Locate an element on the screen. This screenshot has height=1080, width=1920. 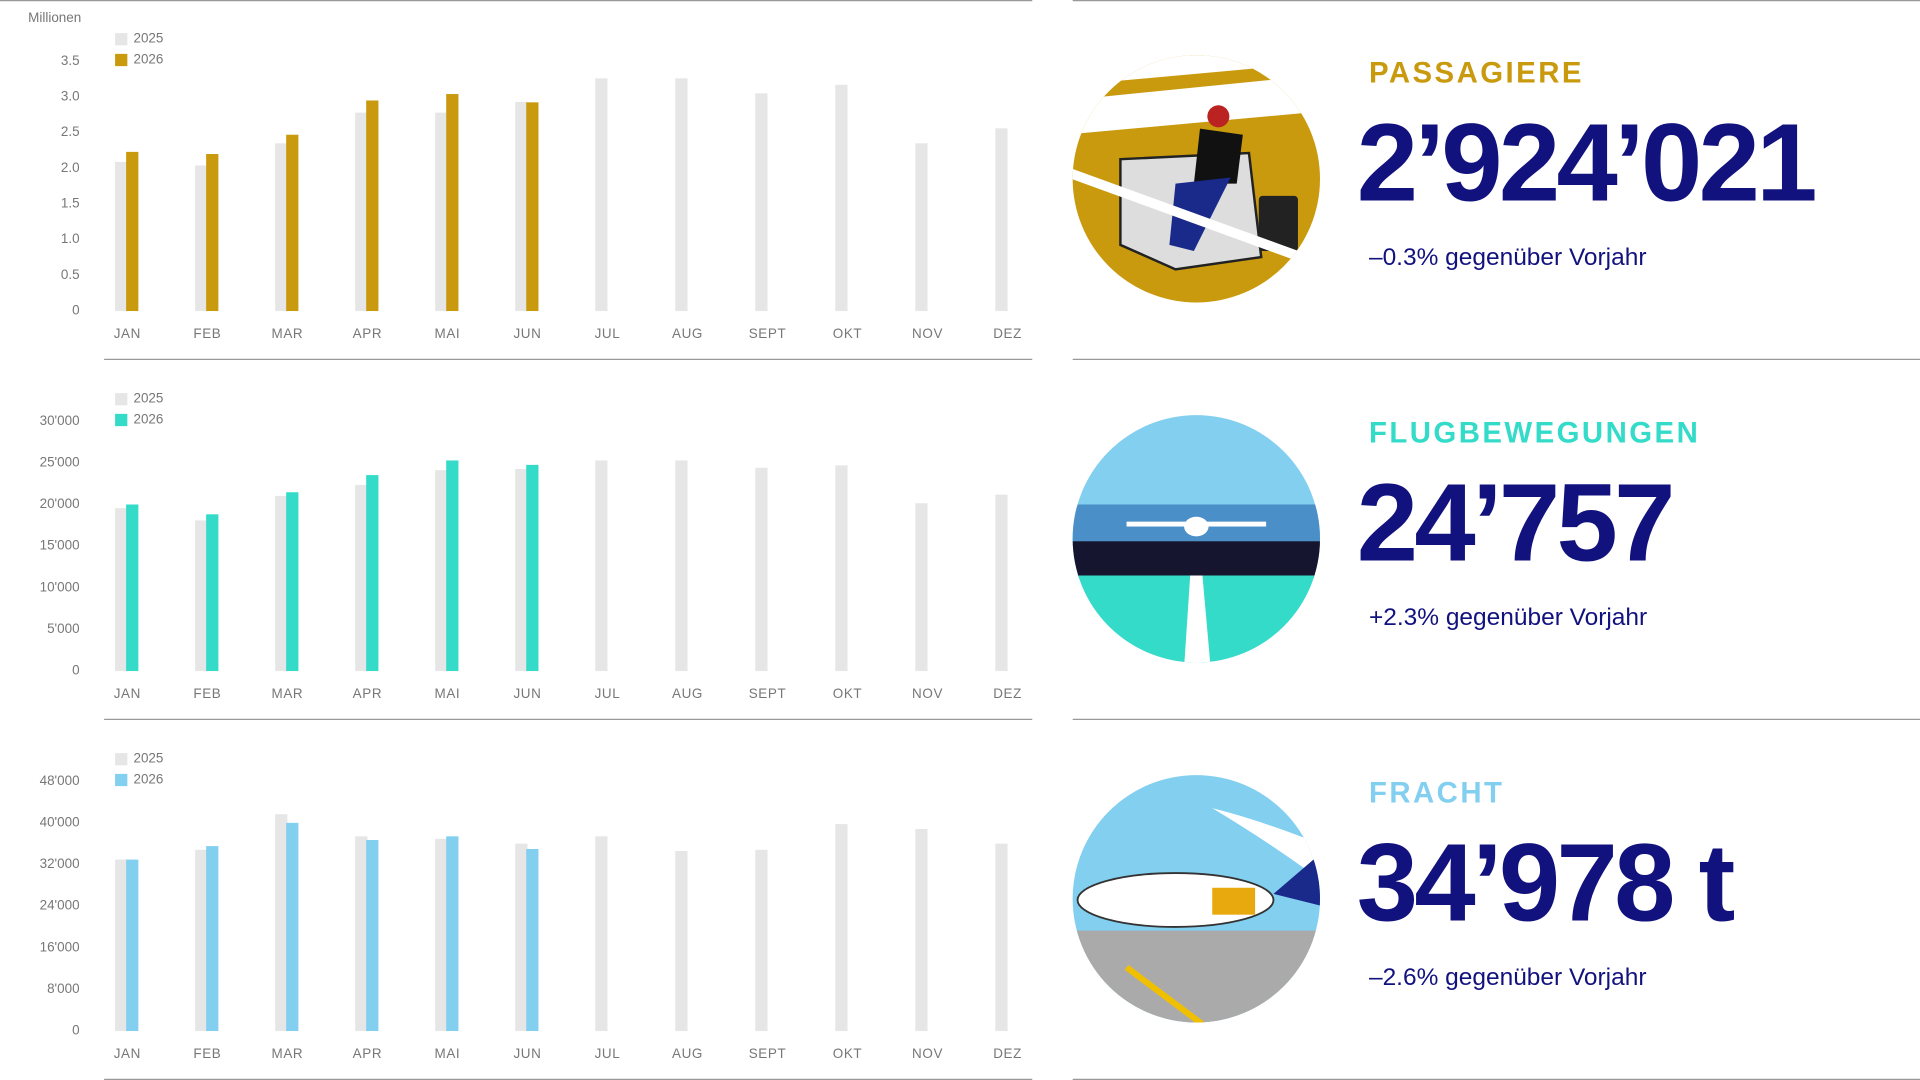
y-tick-label: 10'000 is located at coordinates (60, 586).